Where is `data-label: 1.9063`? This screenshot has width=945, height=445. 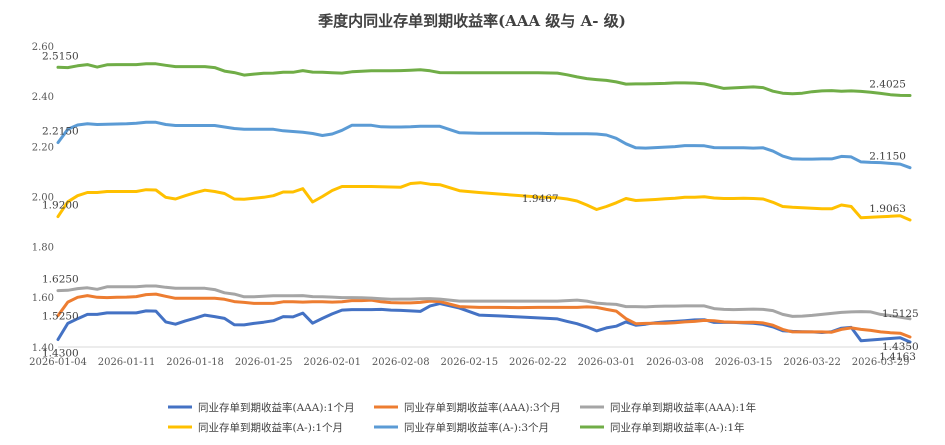
data-label: 1.9063 is located at coordinates (887, 209).